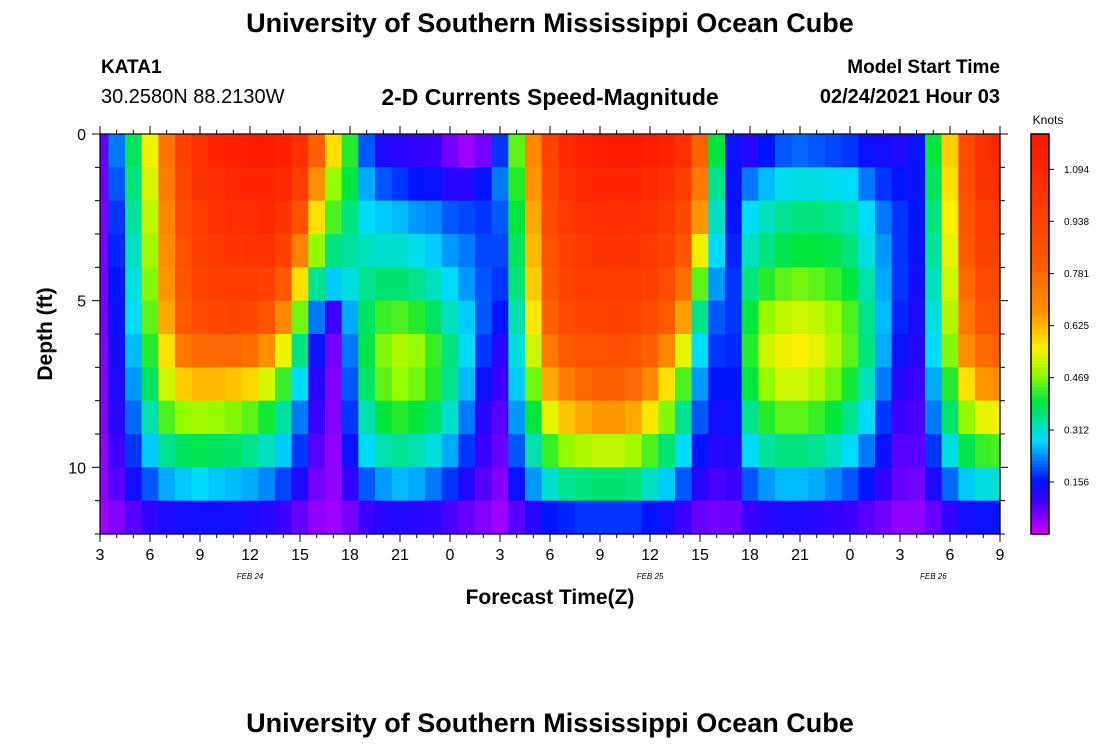  What do you see at coordinates (550, 597) in the screenshot?
I see `x-axis-title: Forecast Time(Z)` at bounding box center [550, 597].